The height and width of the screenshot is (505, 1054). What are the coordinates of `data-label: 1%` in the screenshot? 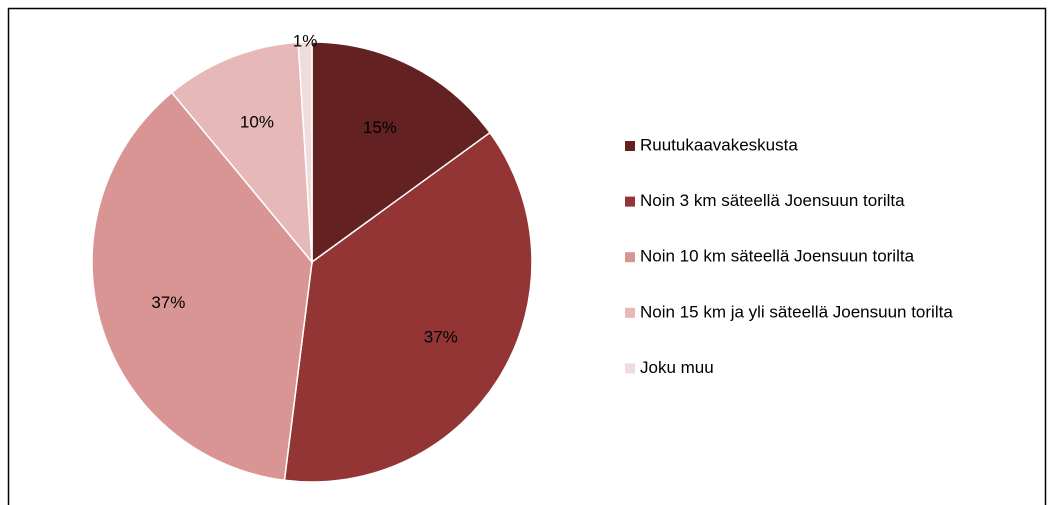 It's located at (305, 41).